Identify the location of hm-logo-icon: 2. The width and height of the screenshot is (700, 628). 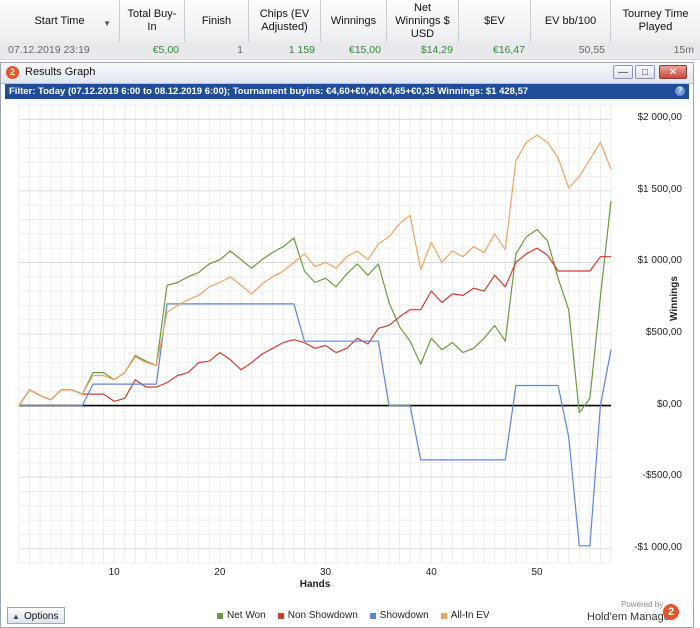
(671, 612).